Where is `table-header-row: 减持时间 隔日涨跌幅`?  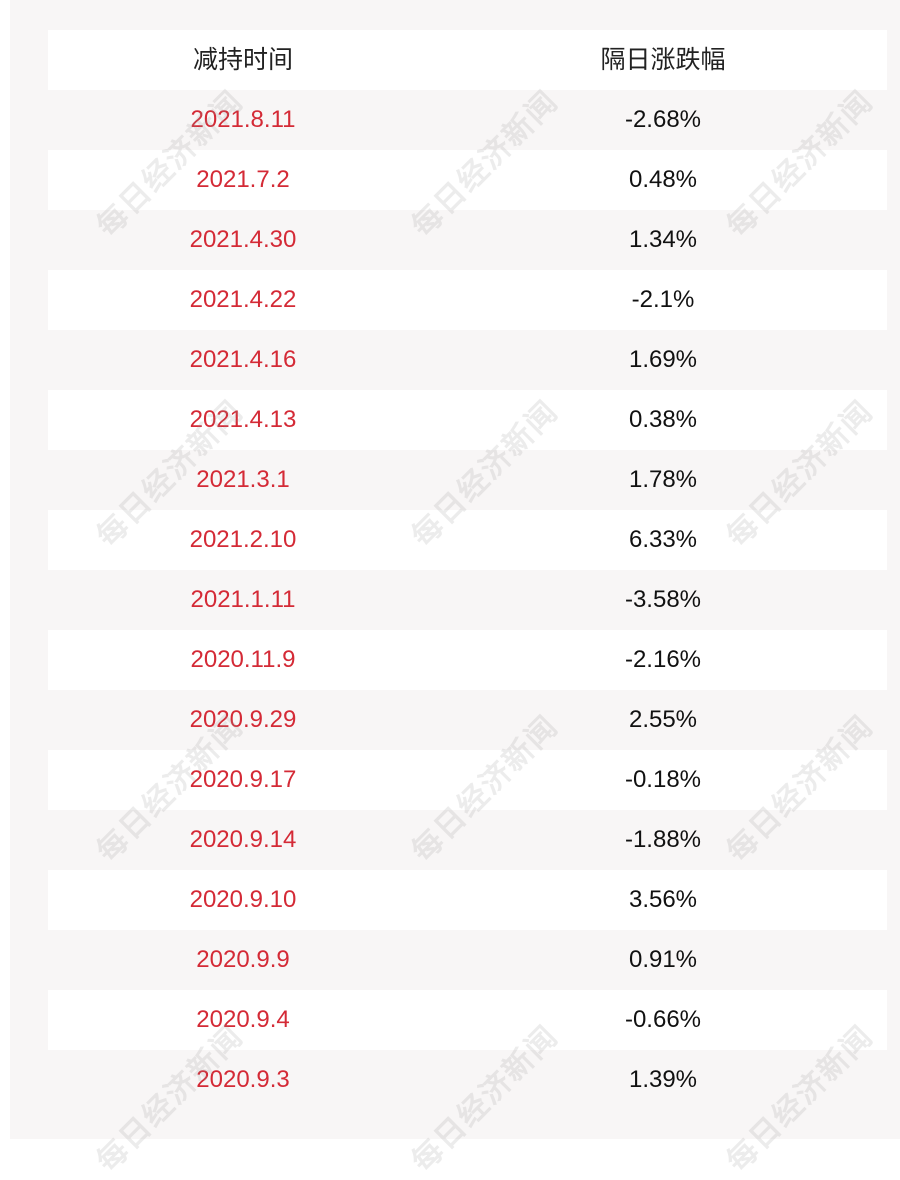
table-header-row: 减持时间 隔日涨跌幅 is located at coordinates (467, 60).